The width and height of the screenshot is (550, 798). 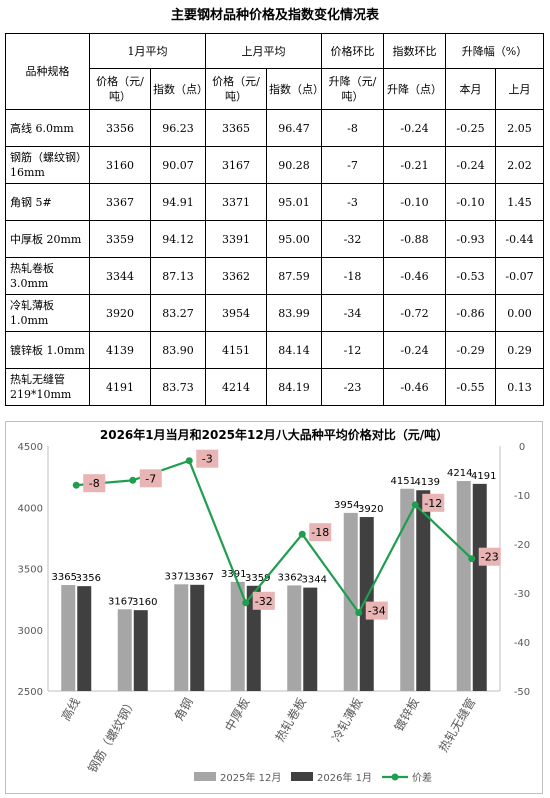 What do you see at coordinates (30, 508) in the screenshot?
I see `y-tick-label: 4000` at bounding box center [30, 508].